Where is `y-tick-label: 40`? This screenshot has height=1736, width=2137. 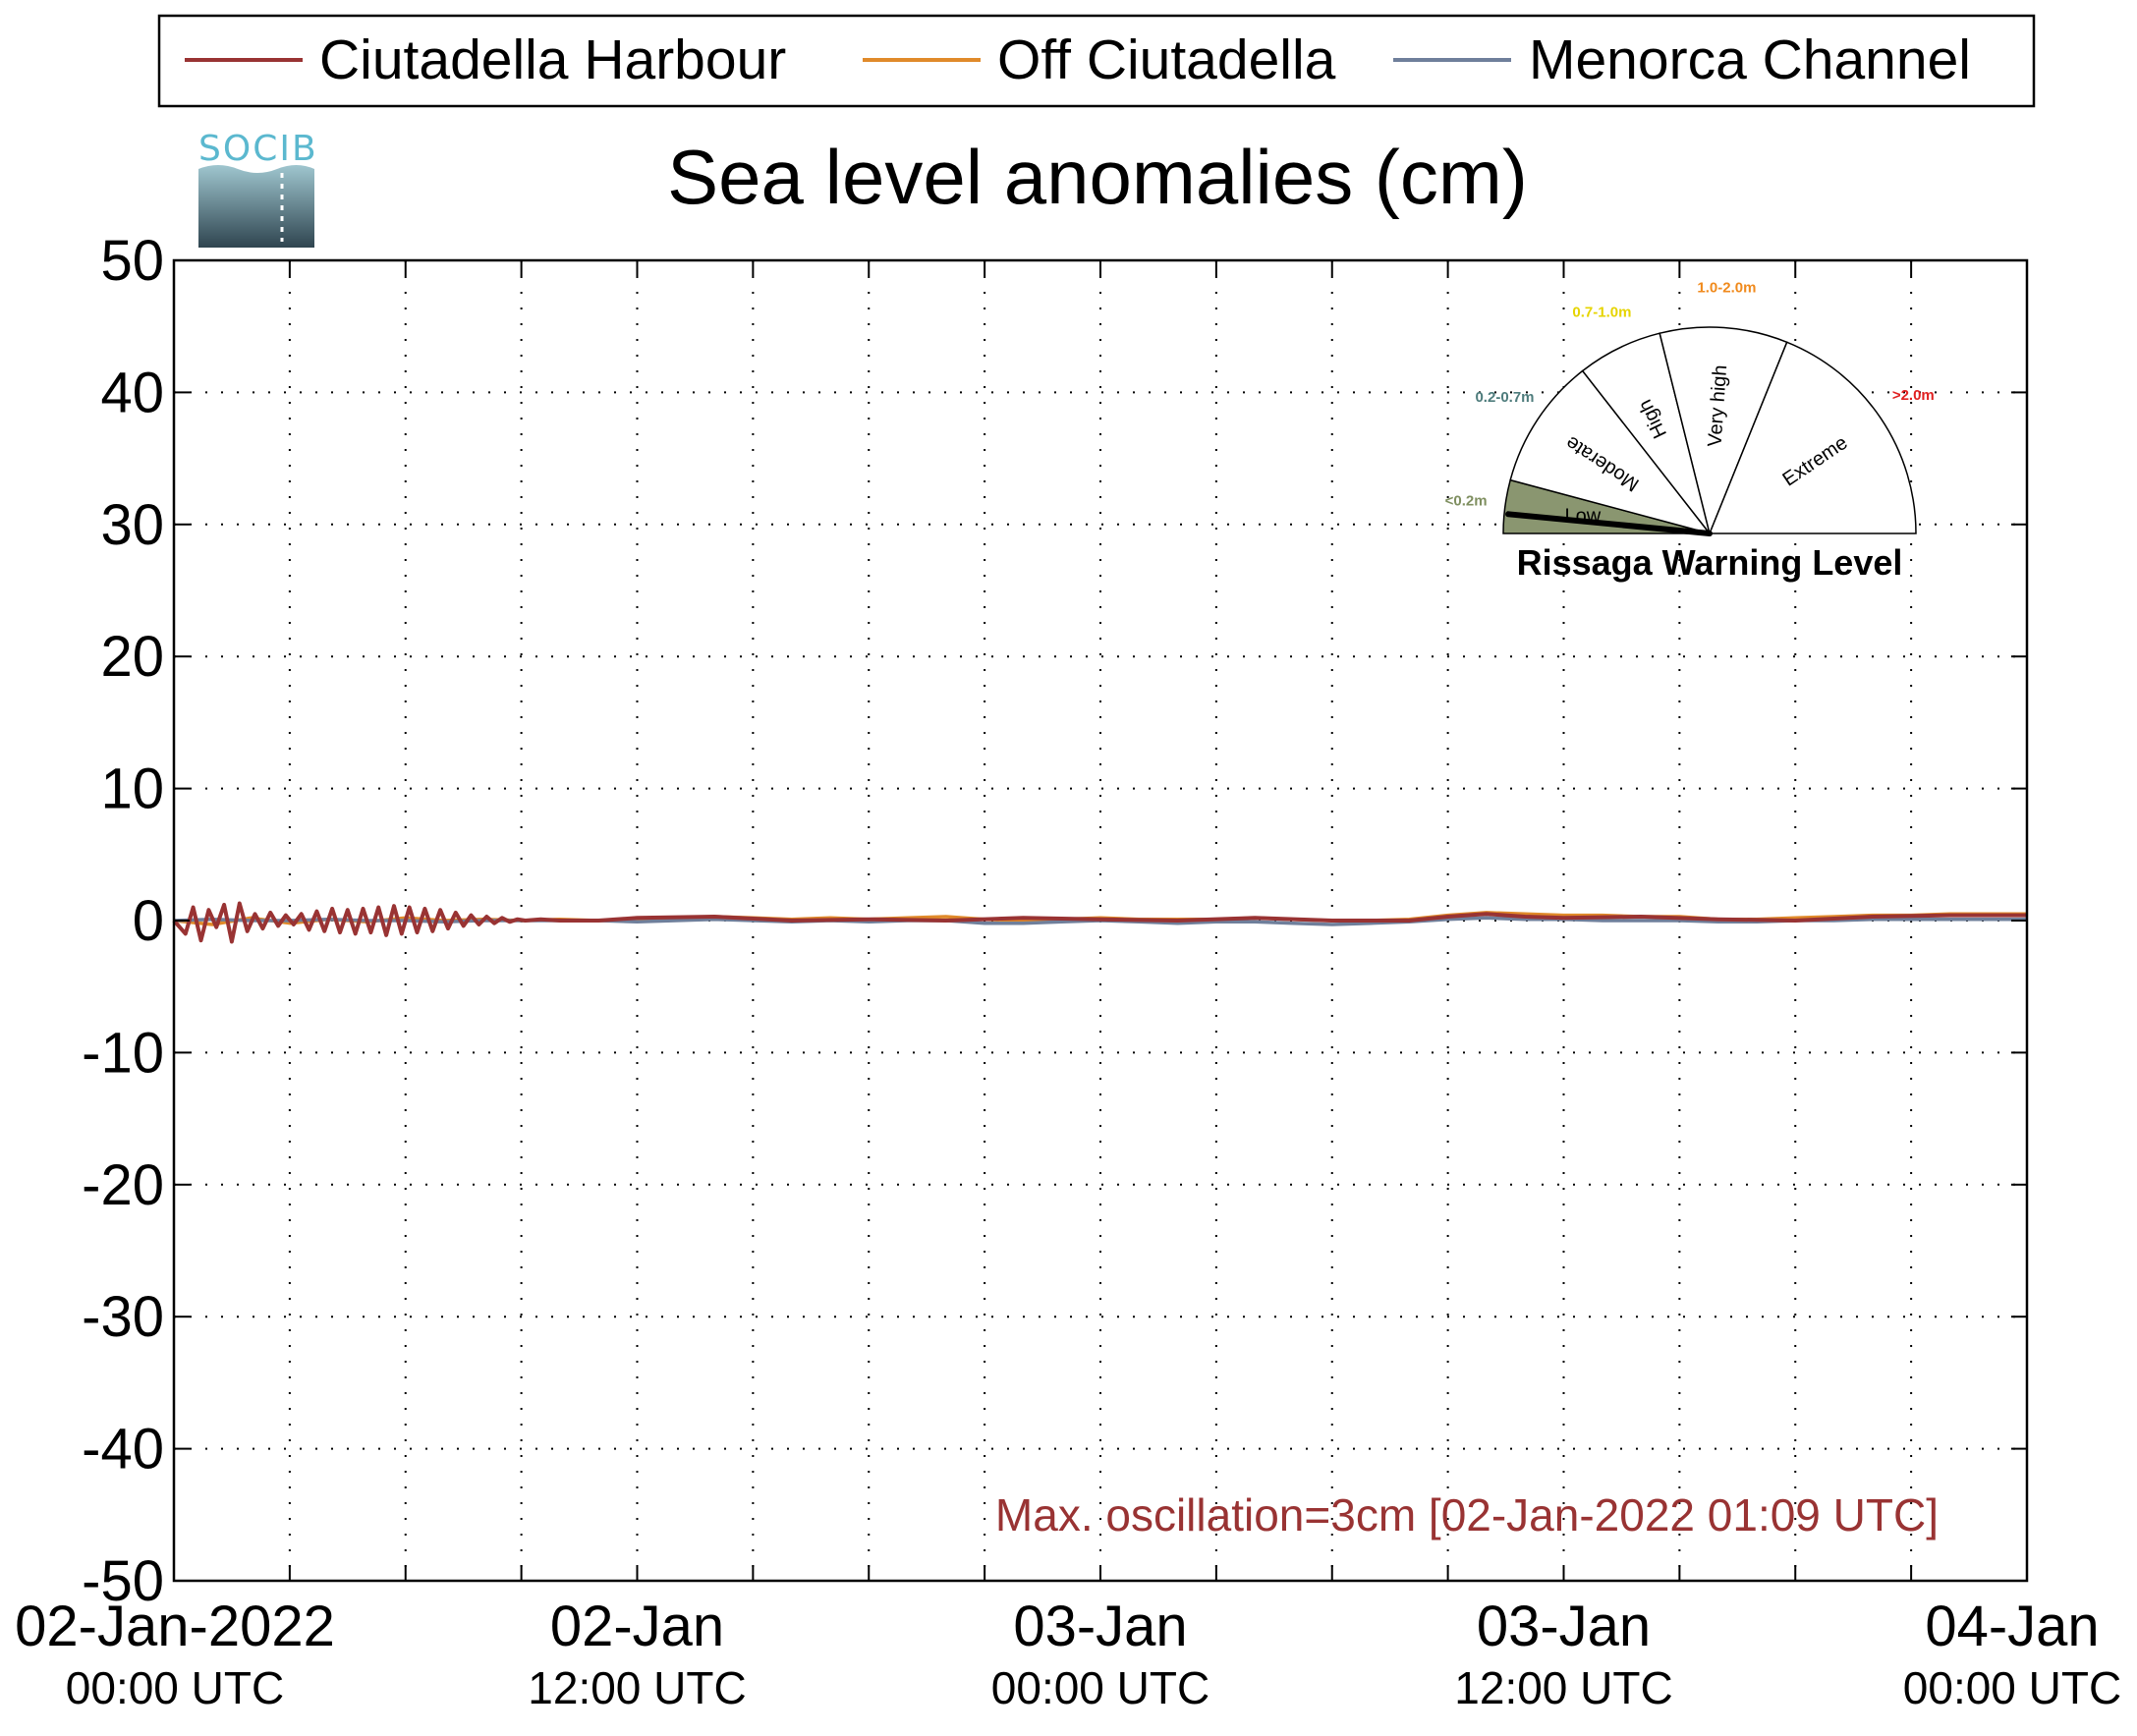
y-tick-label: 40 is located at coordinates (132, 392).